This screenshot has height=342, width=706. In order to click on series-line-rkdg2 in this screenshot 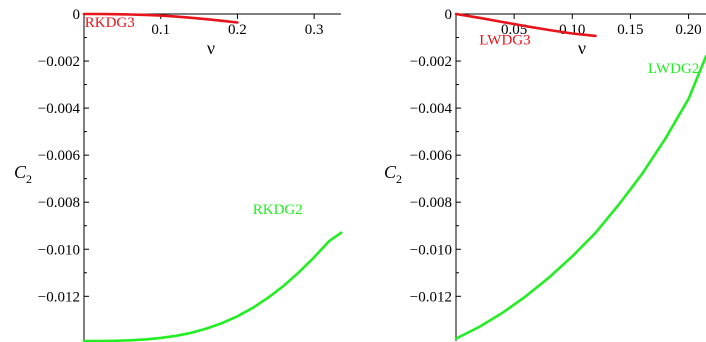, I will do `click(212, 286)`.